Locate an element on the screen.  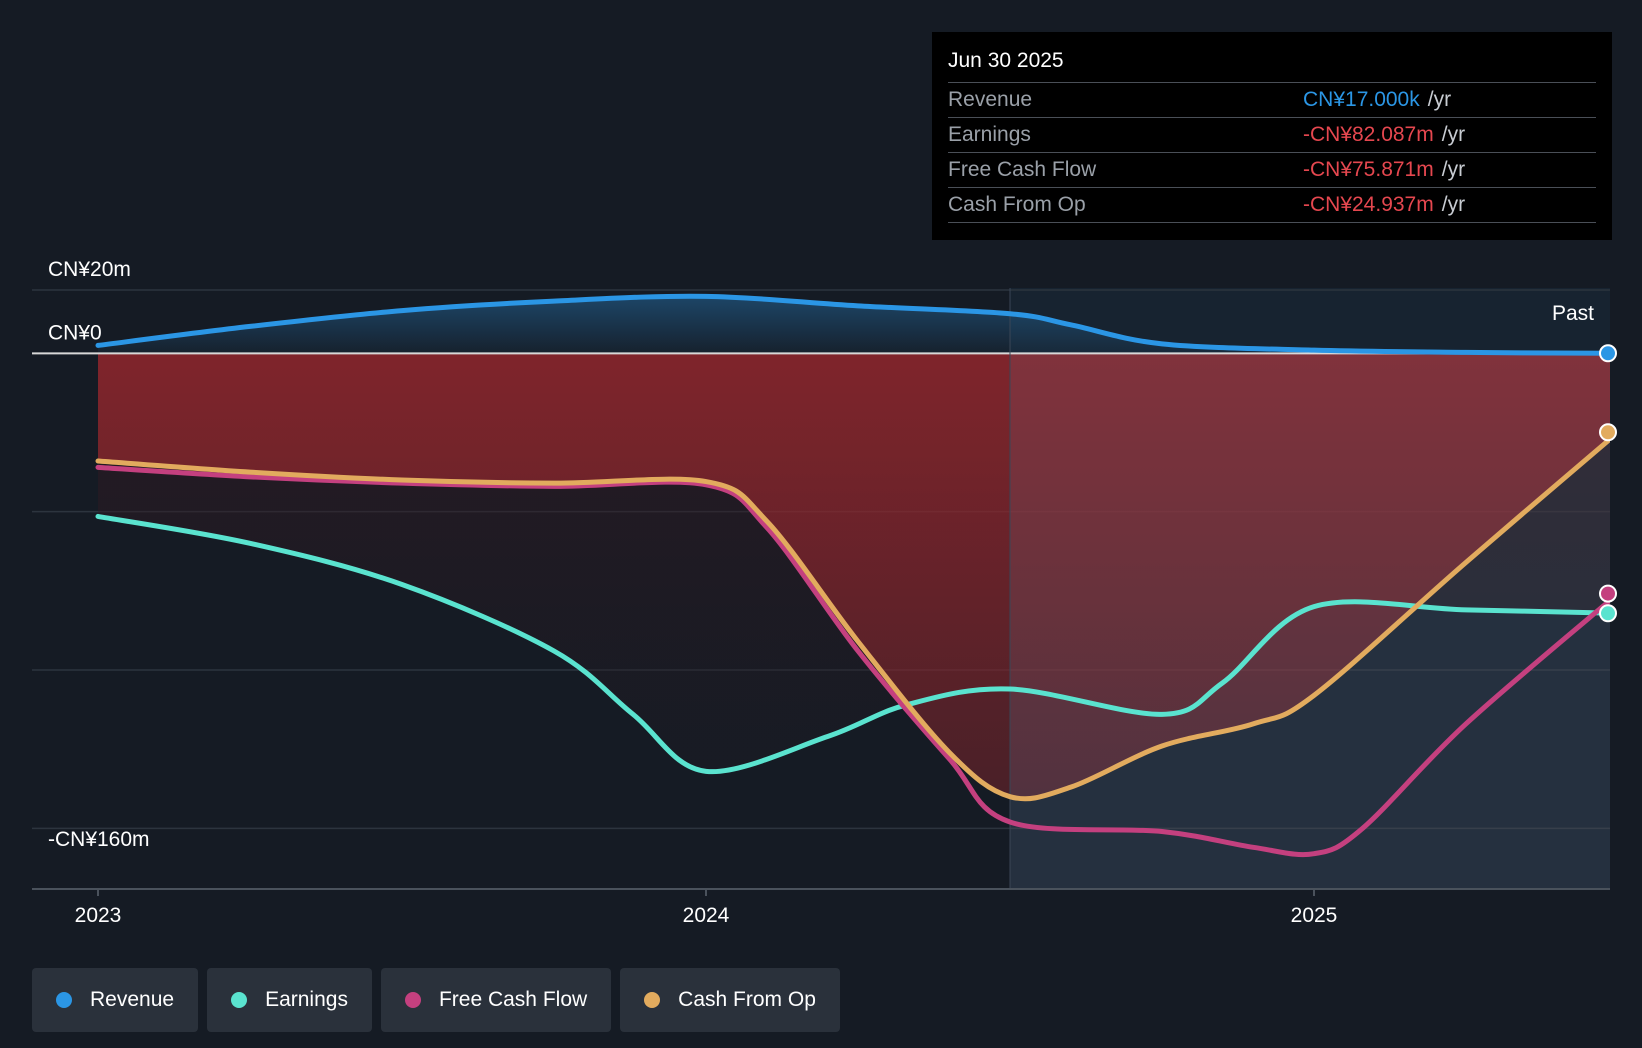
revenue-line is located at coordinates (852, 324).